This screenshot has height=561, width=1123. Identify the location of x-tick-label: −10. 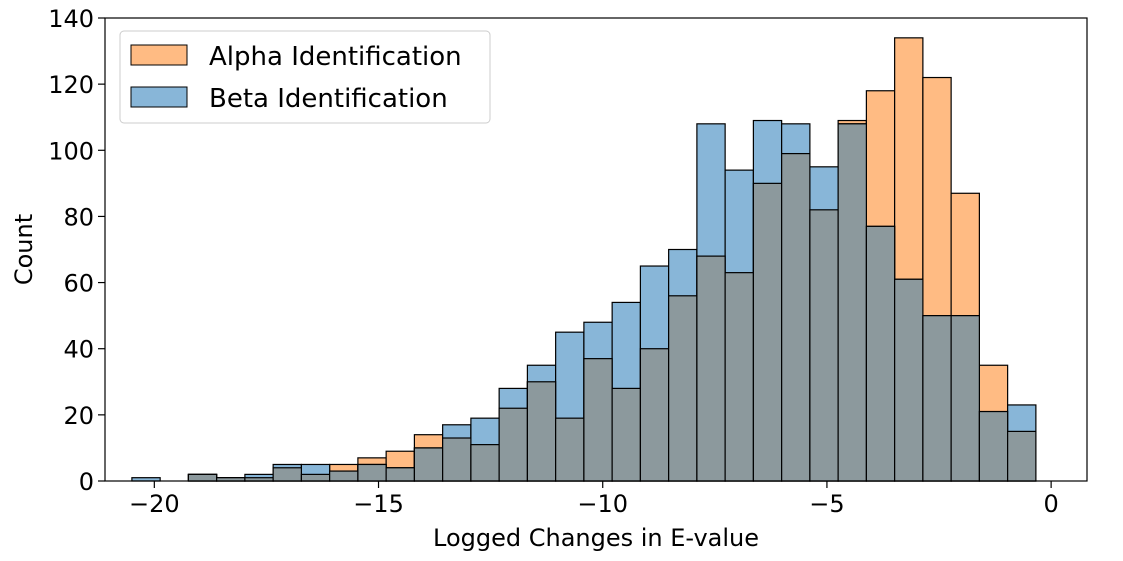
(602, 504).